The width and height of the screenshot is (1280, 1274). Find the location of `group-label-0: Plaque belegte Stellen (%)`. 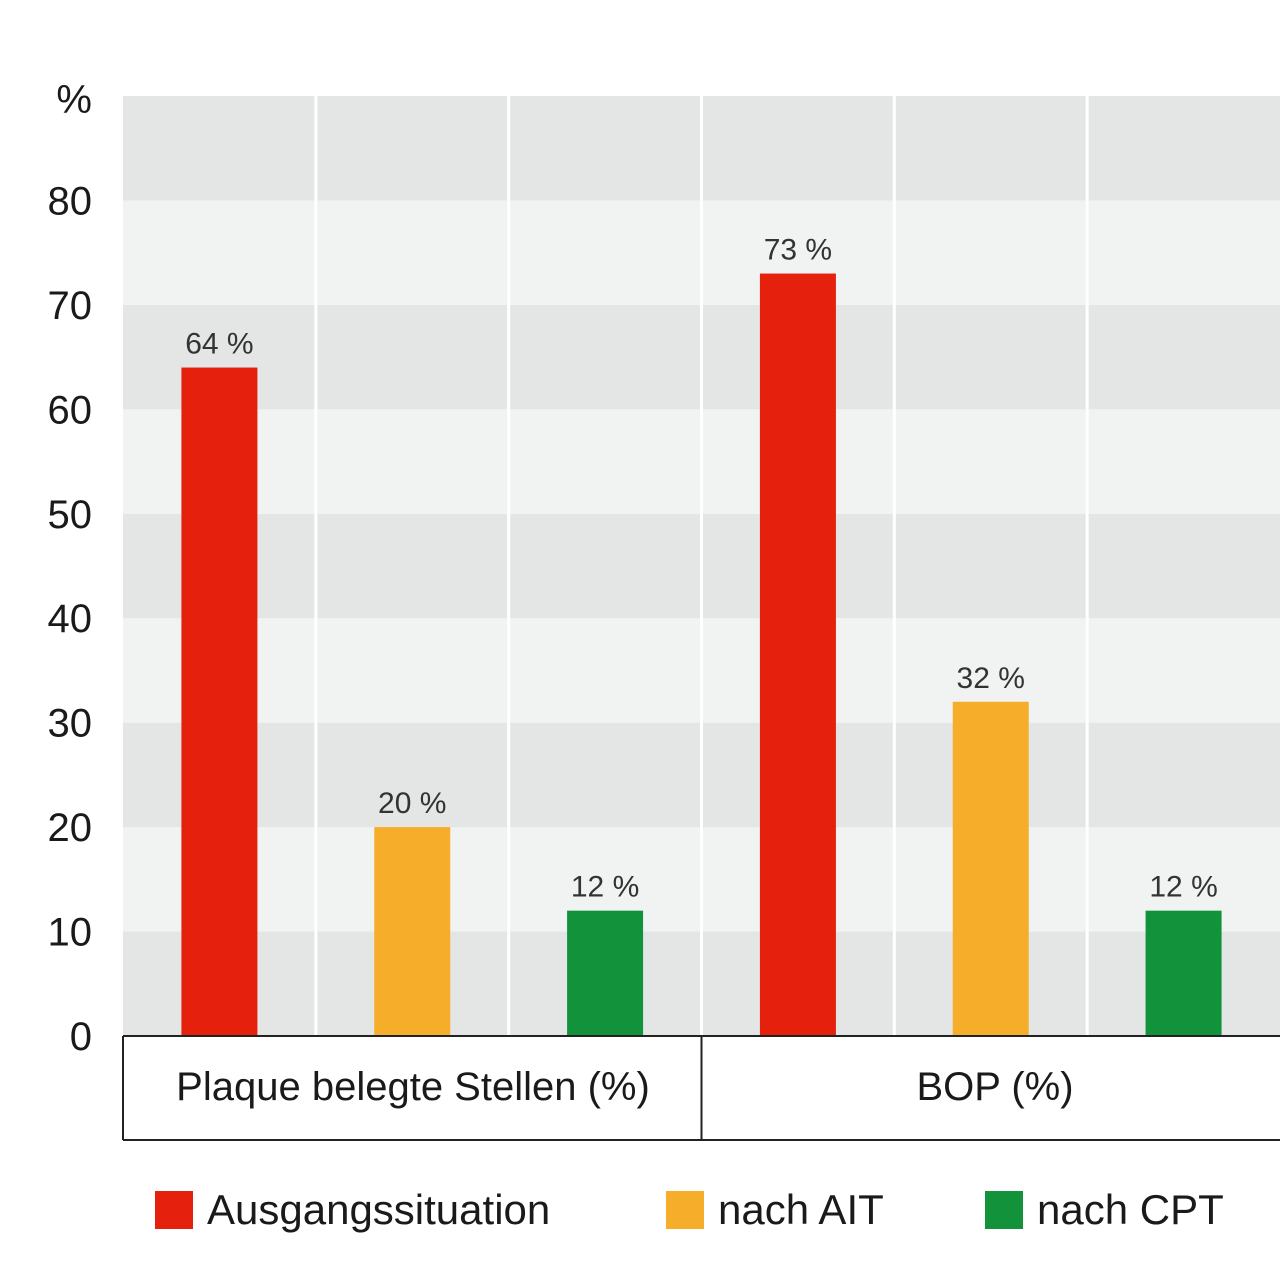

group-label-0: Plaque belegte Stellen (%) is located at coordinates (413, 1087).